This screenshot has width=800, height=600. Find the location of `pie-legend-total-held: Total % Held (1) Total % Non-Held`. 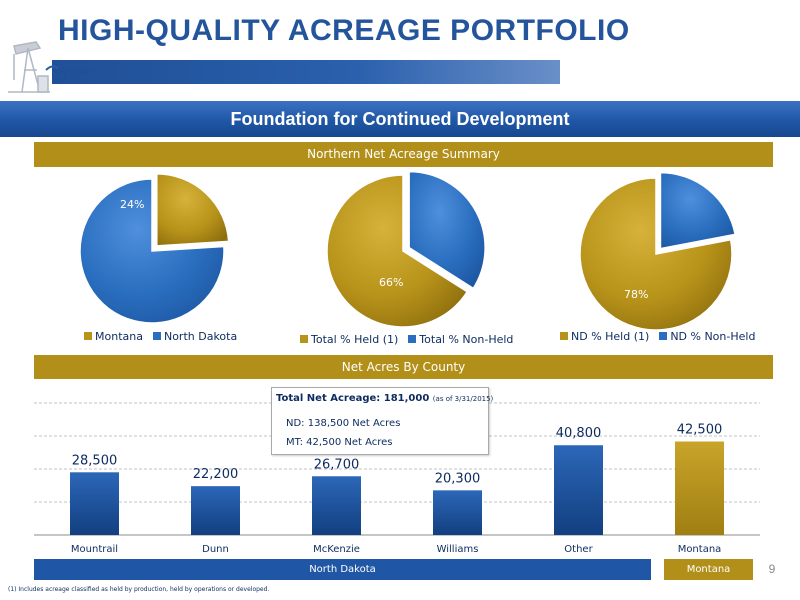

pie-legend-total-held: Total % Held (1) Total % Non-Held is located at coordinates (411, 339).